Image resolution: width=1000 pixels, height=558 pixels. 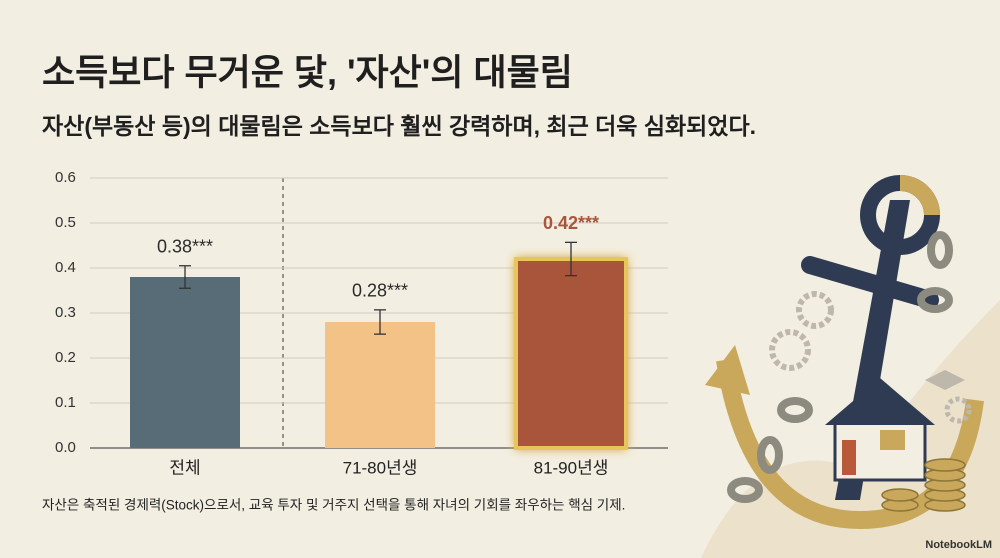 I want to click on x-tick-label: 71-80년생, so click(x=380, y=467).